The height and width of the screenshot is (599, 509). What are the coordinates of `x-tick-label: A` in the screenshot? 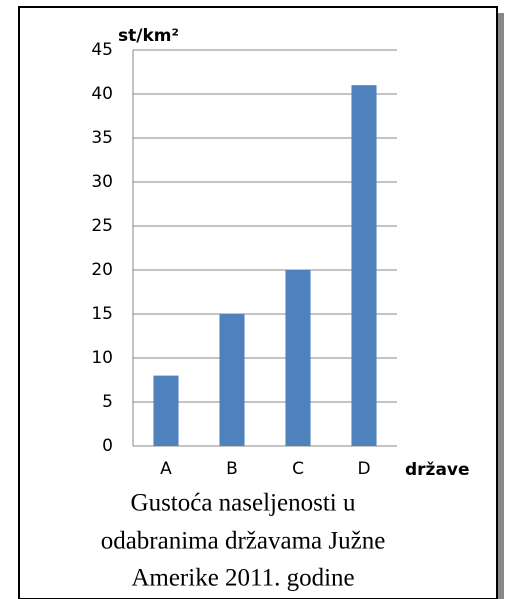 It's located at (166, 469).